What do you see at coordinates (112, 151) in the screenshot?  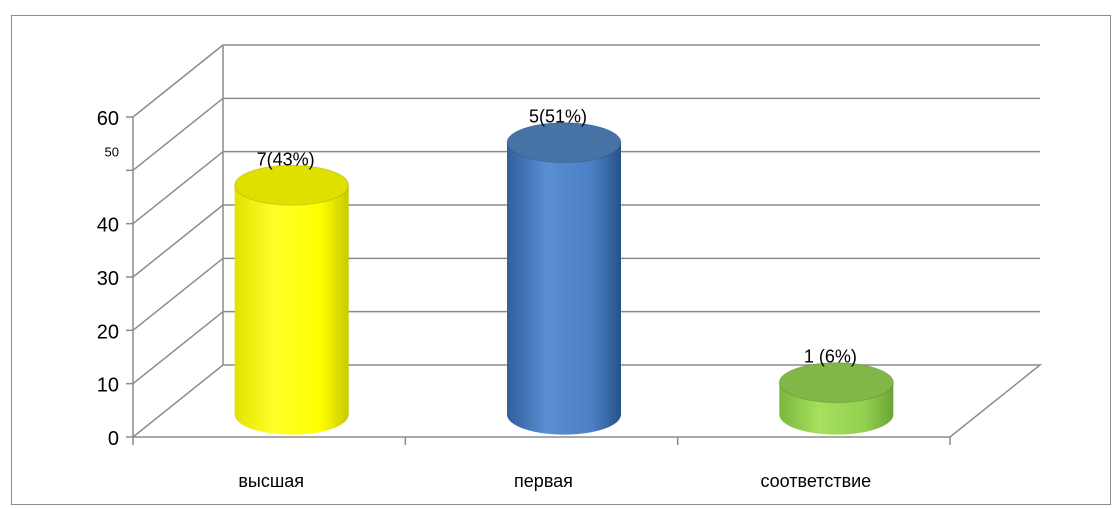 I see `y-tick-label: 50` at bounding box center [112, 151].